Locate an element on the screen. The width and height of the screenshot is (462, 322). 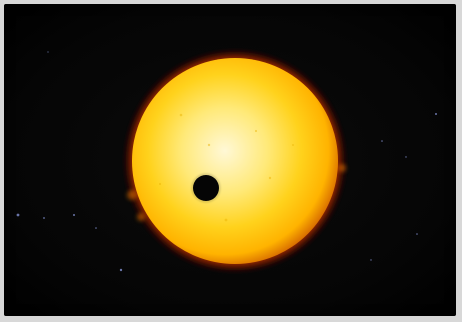
solar-flare-glow is located at coordinates (236, 192).